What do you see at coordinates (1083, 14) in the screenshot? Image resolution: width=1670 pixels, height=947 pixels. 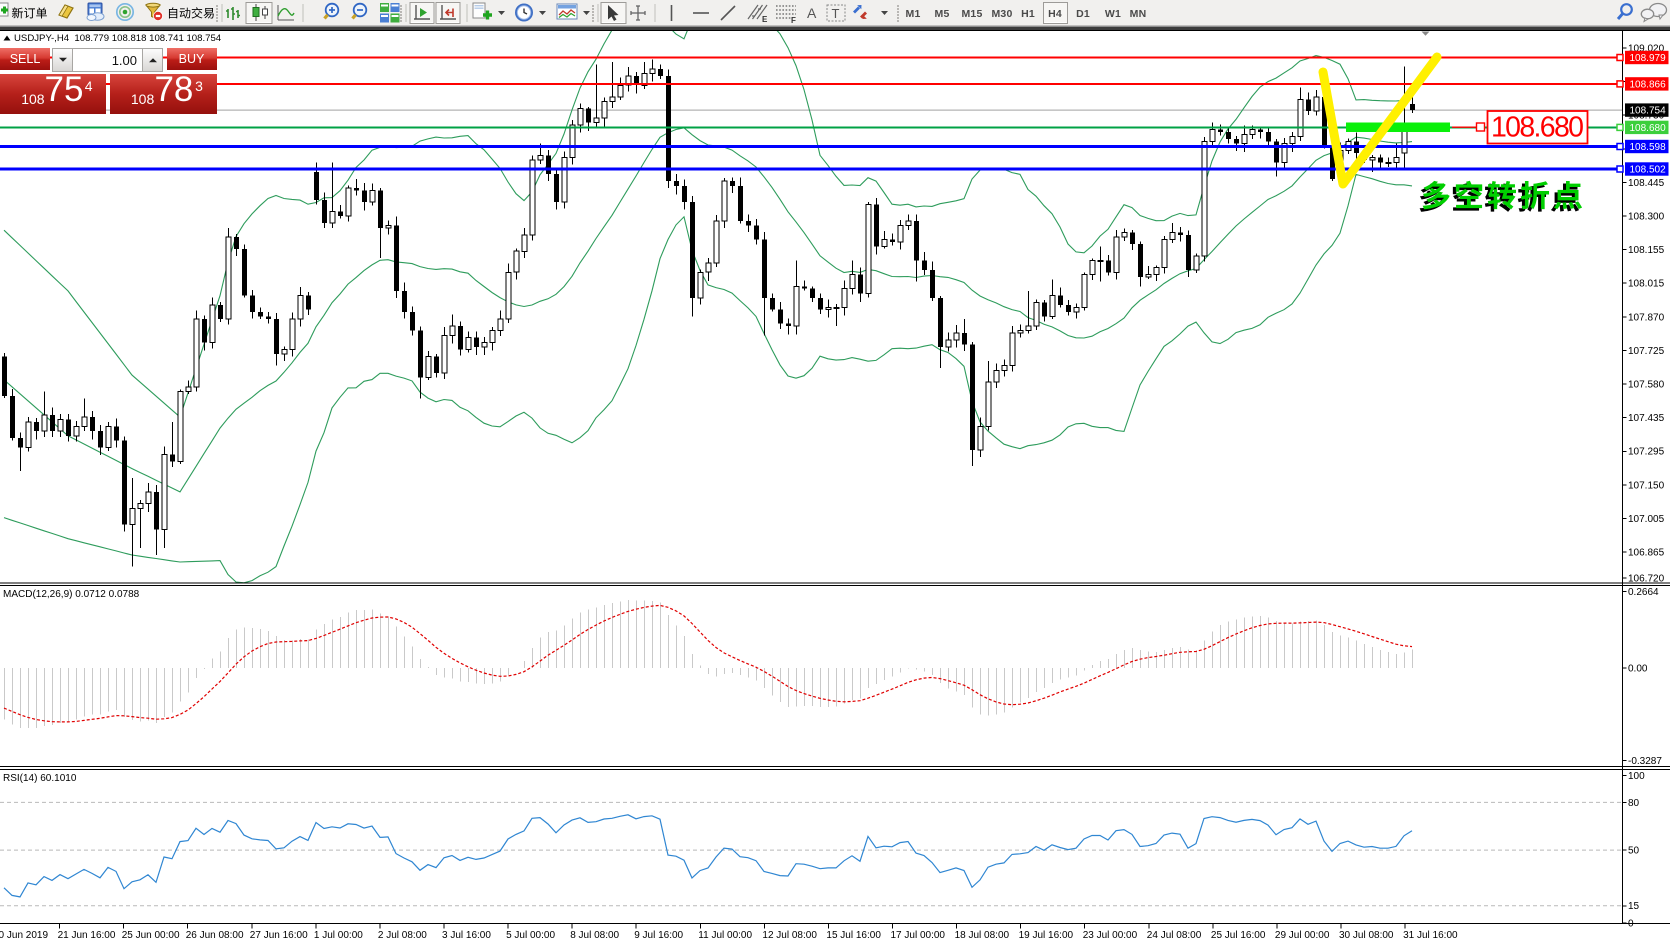 I see `svg-text: D1` at bounding box center [1083, 14].